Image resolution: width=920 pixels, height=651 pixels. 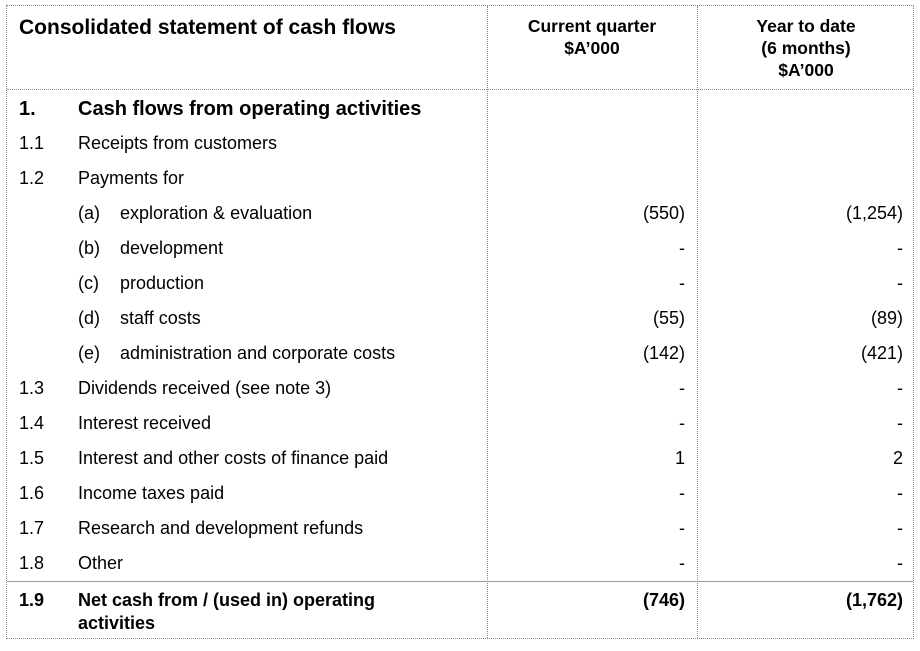 I want to click on cell-year-to-date: (421), so click(x=881, y=353).